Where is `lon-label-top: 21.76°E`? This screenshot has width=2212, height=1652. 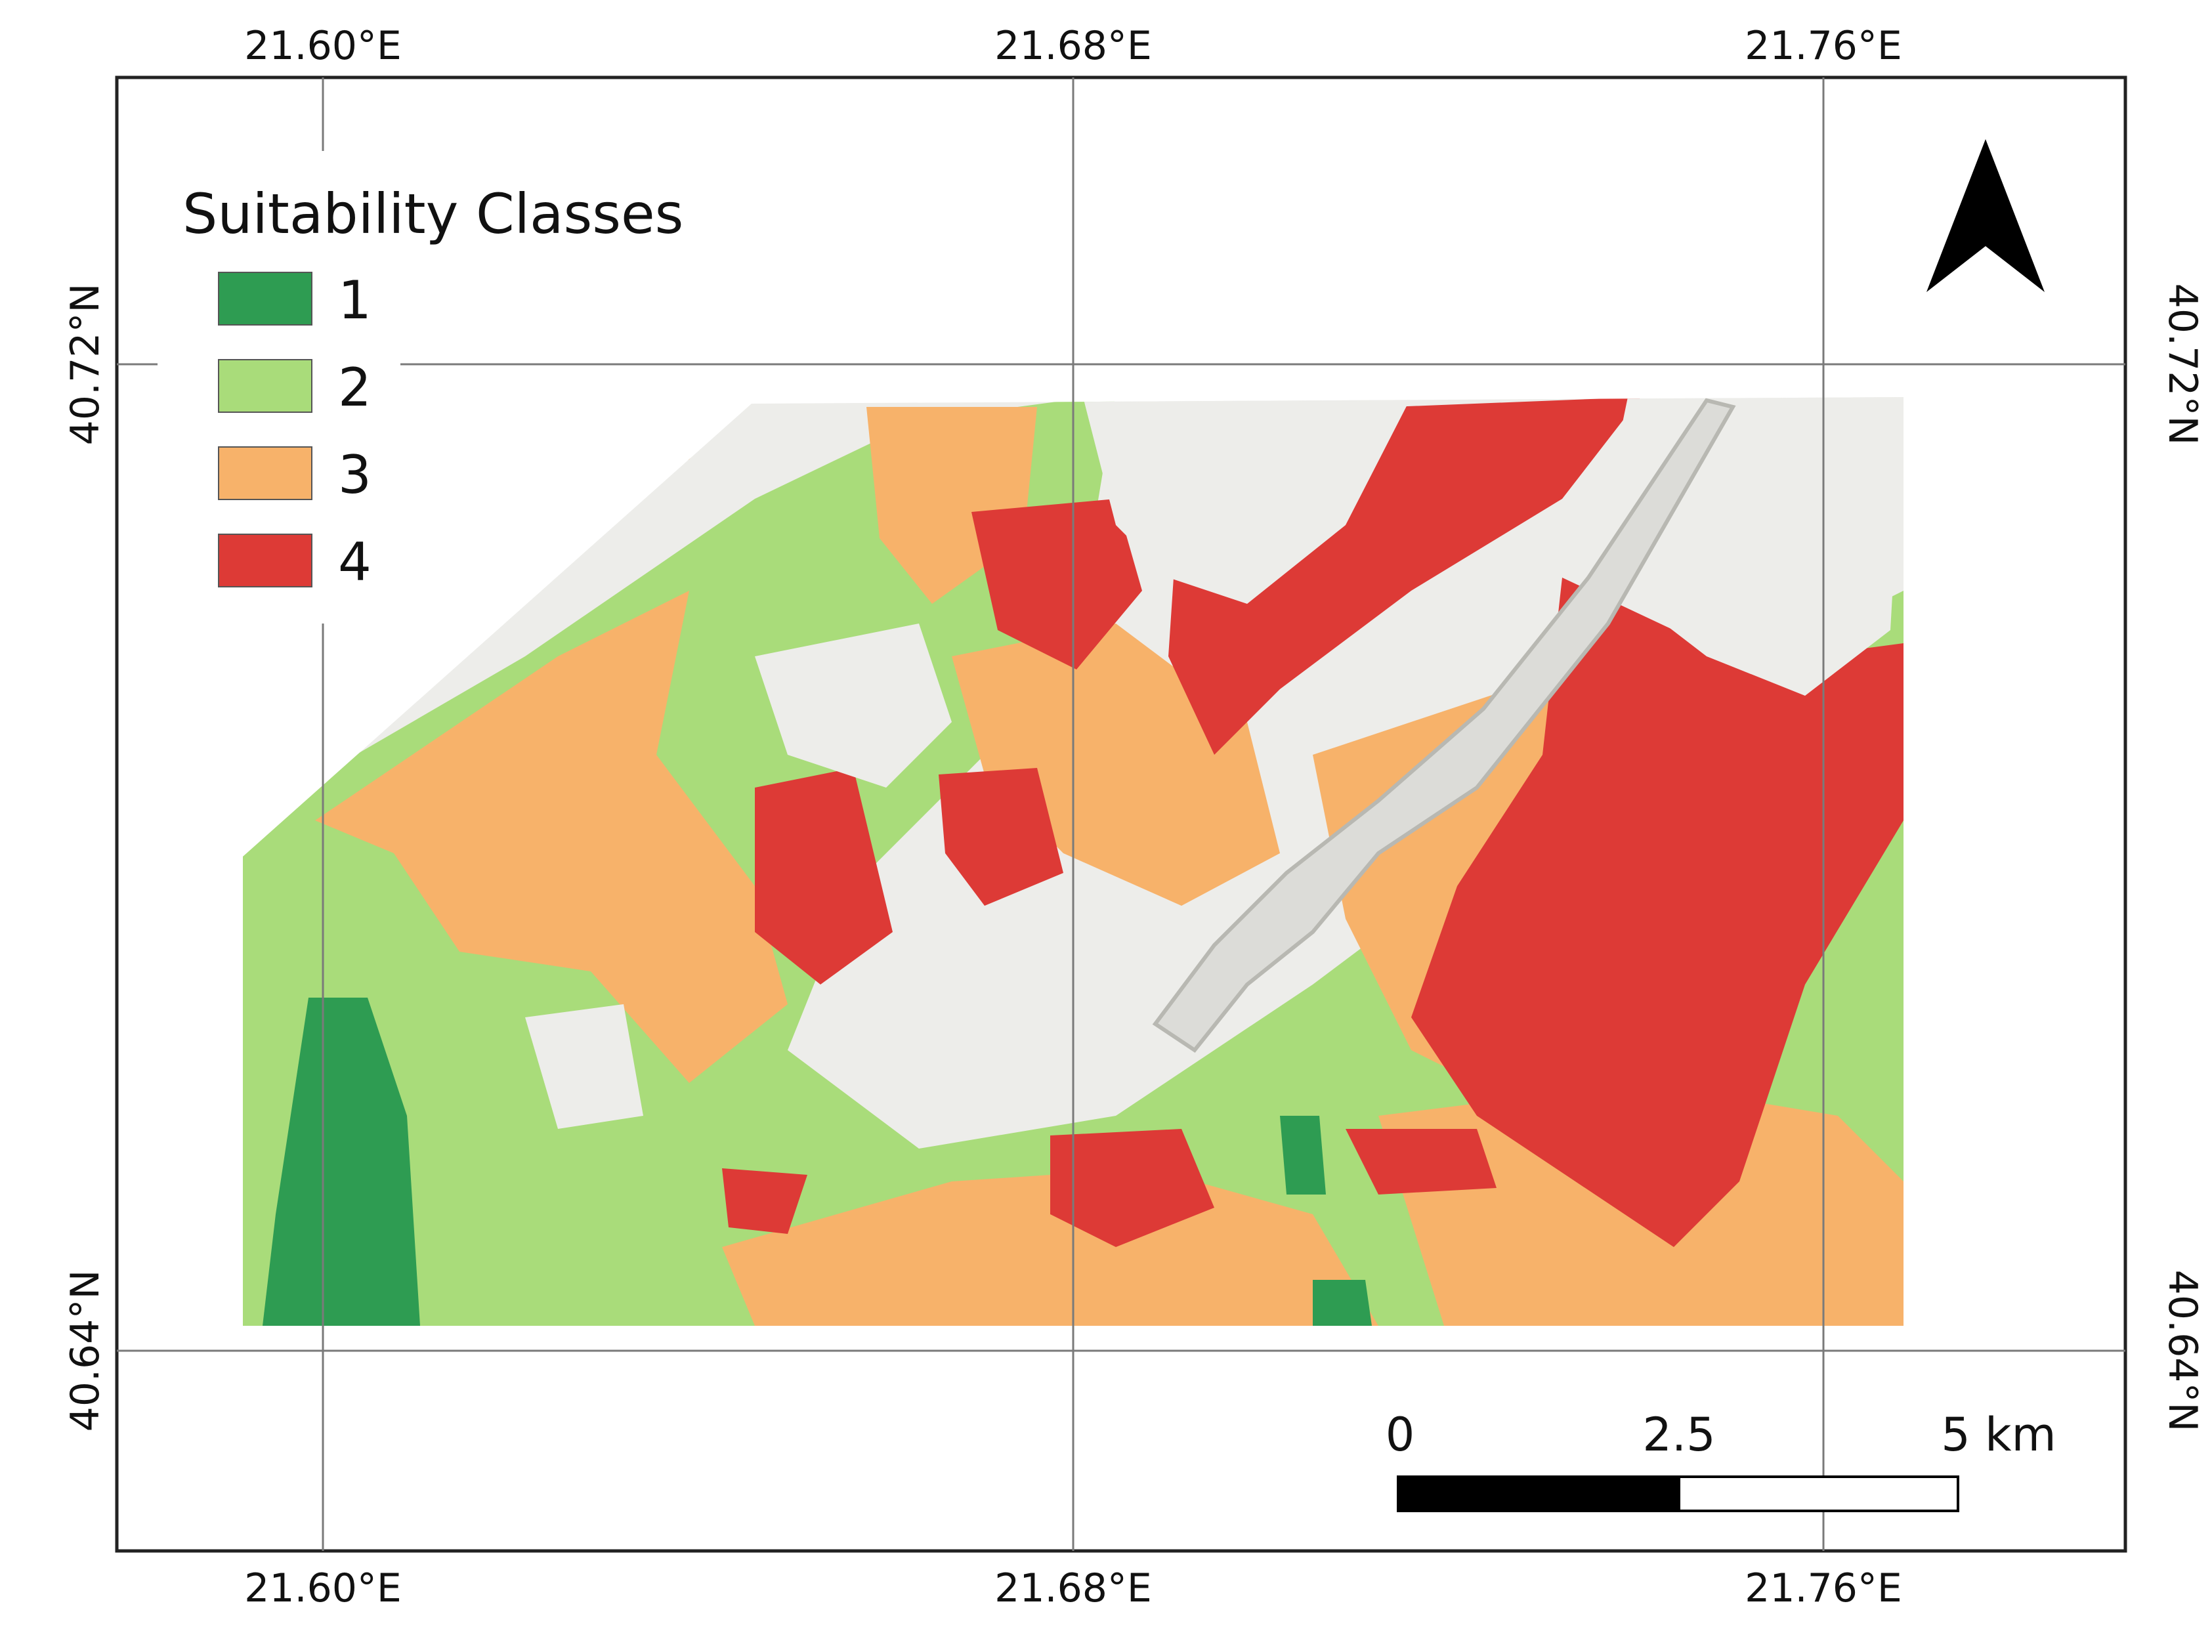 lon-label-top: 21.76°E is located at coordinates (1824, 46).